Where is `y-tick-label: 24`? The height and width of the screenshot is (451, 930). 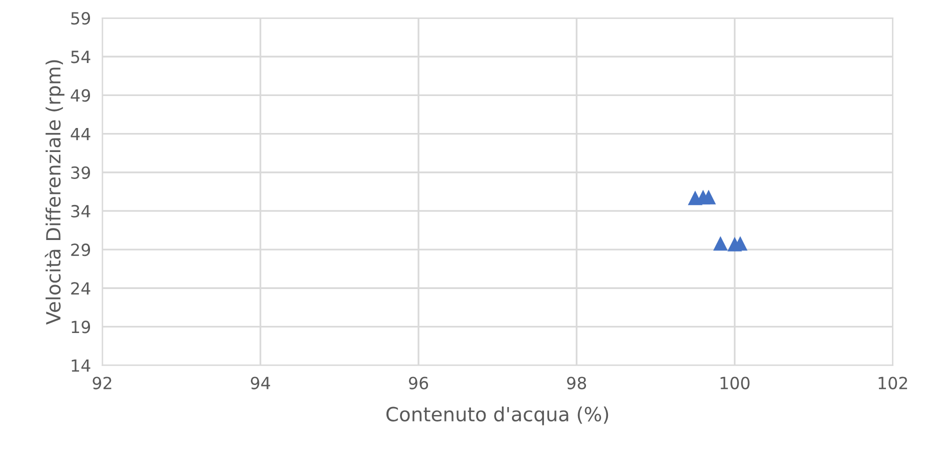 y-tick-label: 24 is located at coordinates (80, 288).